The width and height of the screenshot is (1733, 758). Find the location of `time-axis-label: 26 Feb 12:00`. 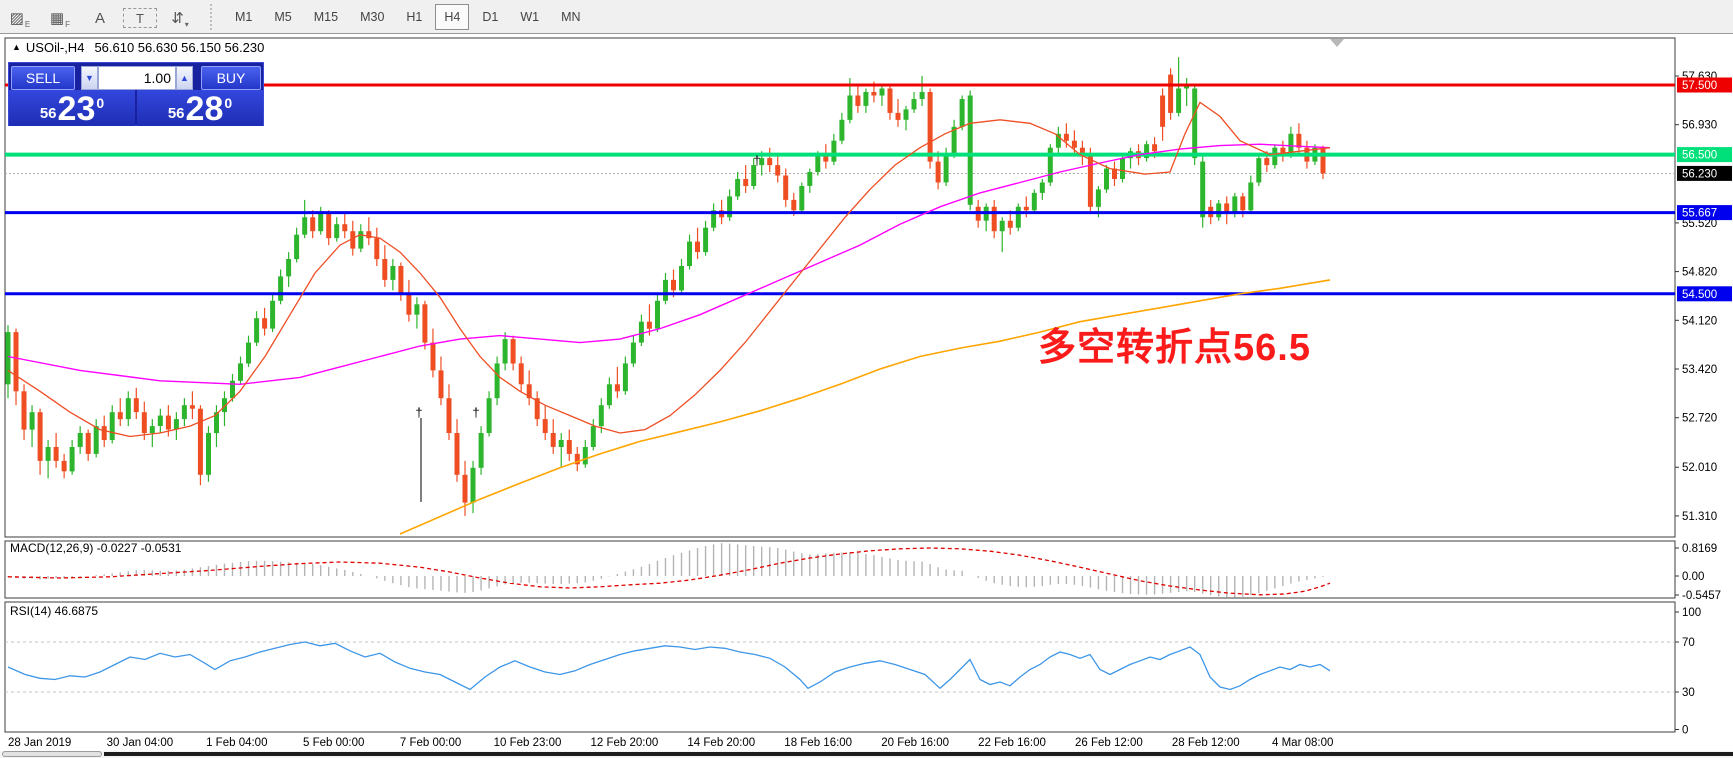

time-axis-label: 26 Feb 12:00 is located at coordinates (1109, 743).